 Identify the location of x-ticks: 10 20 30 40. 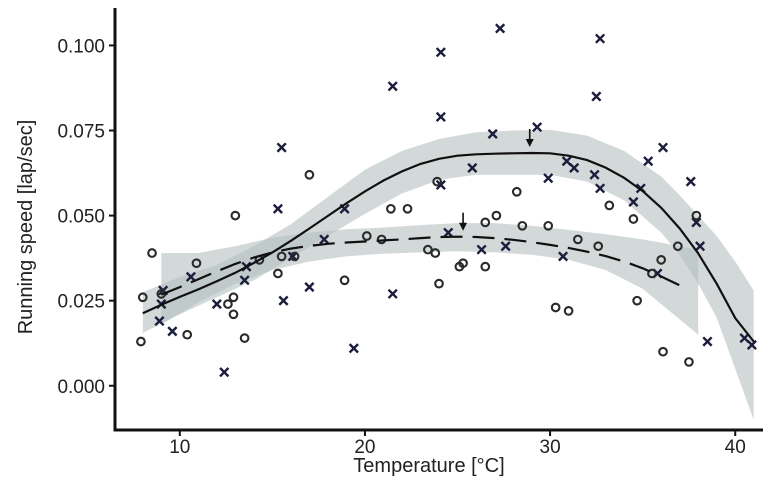
(457, 444).